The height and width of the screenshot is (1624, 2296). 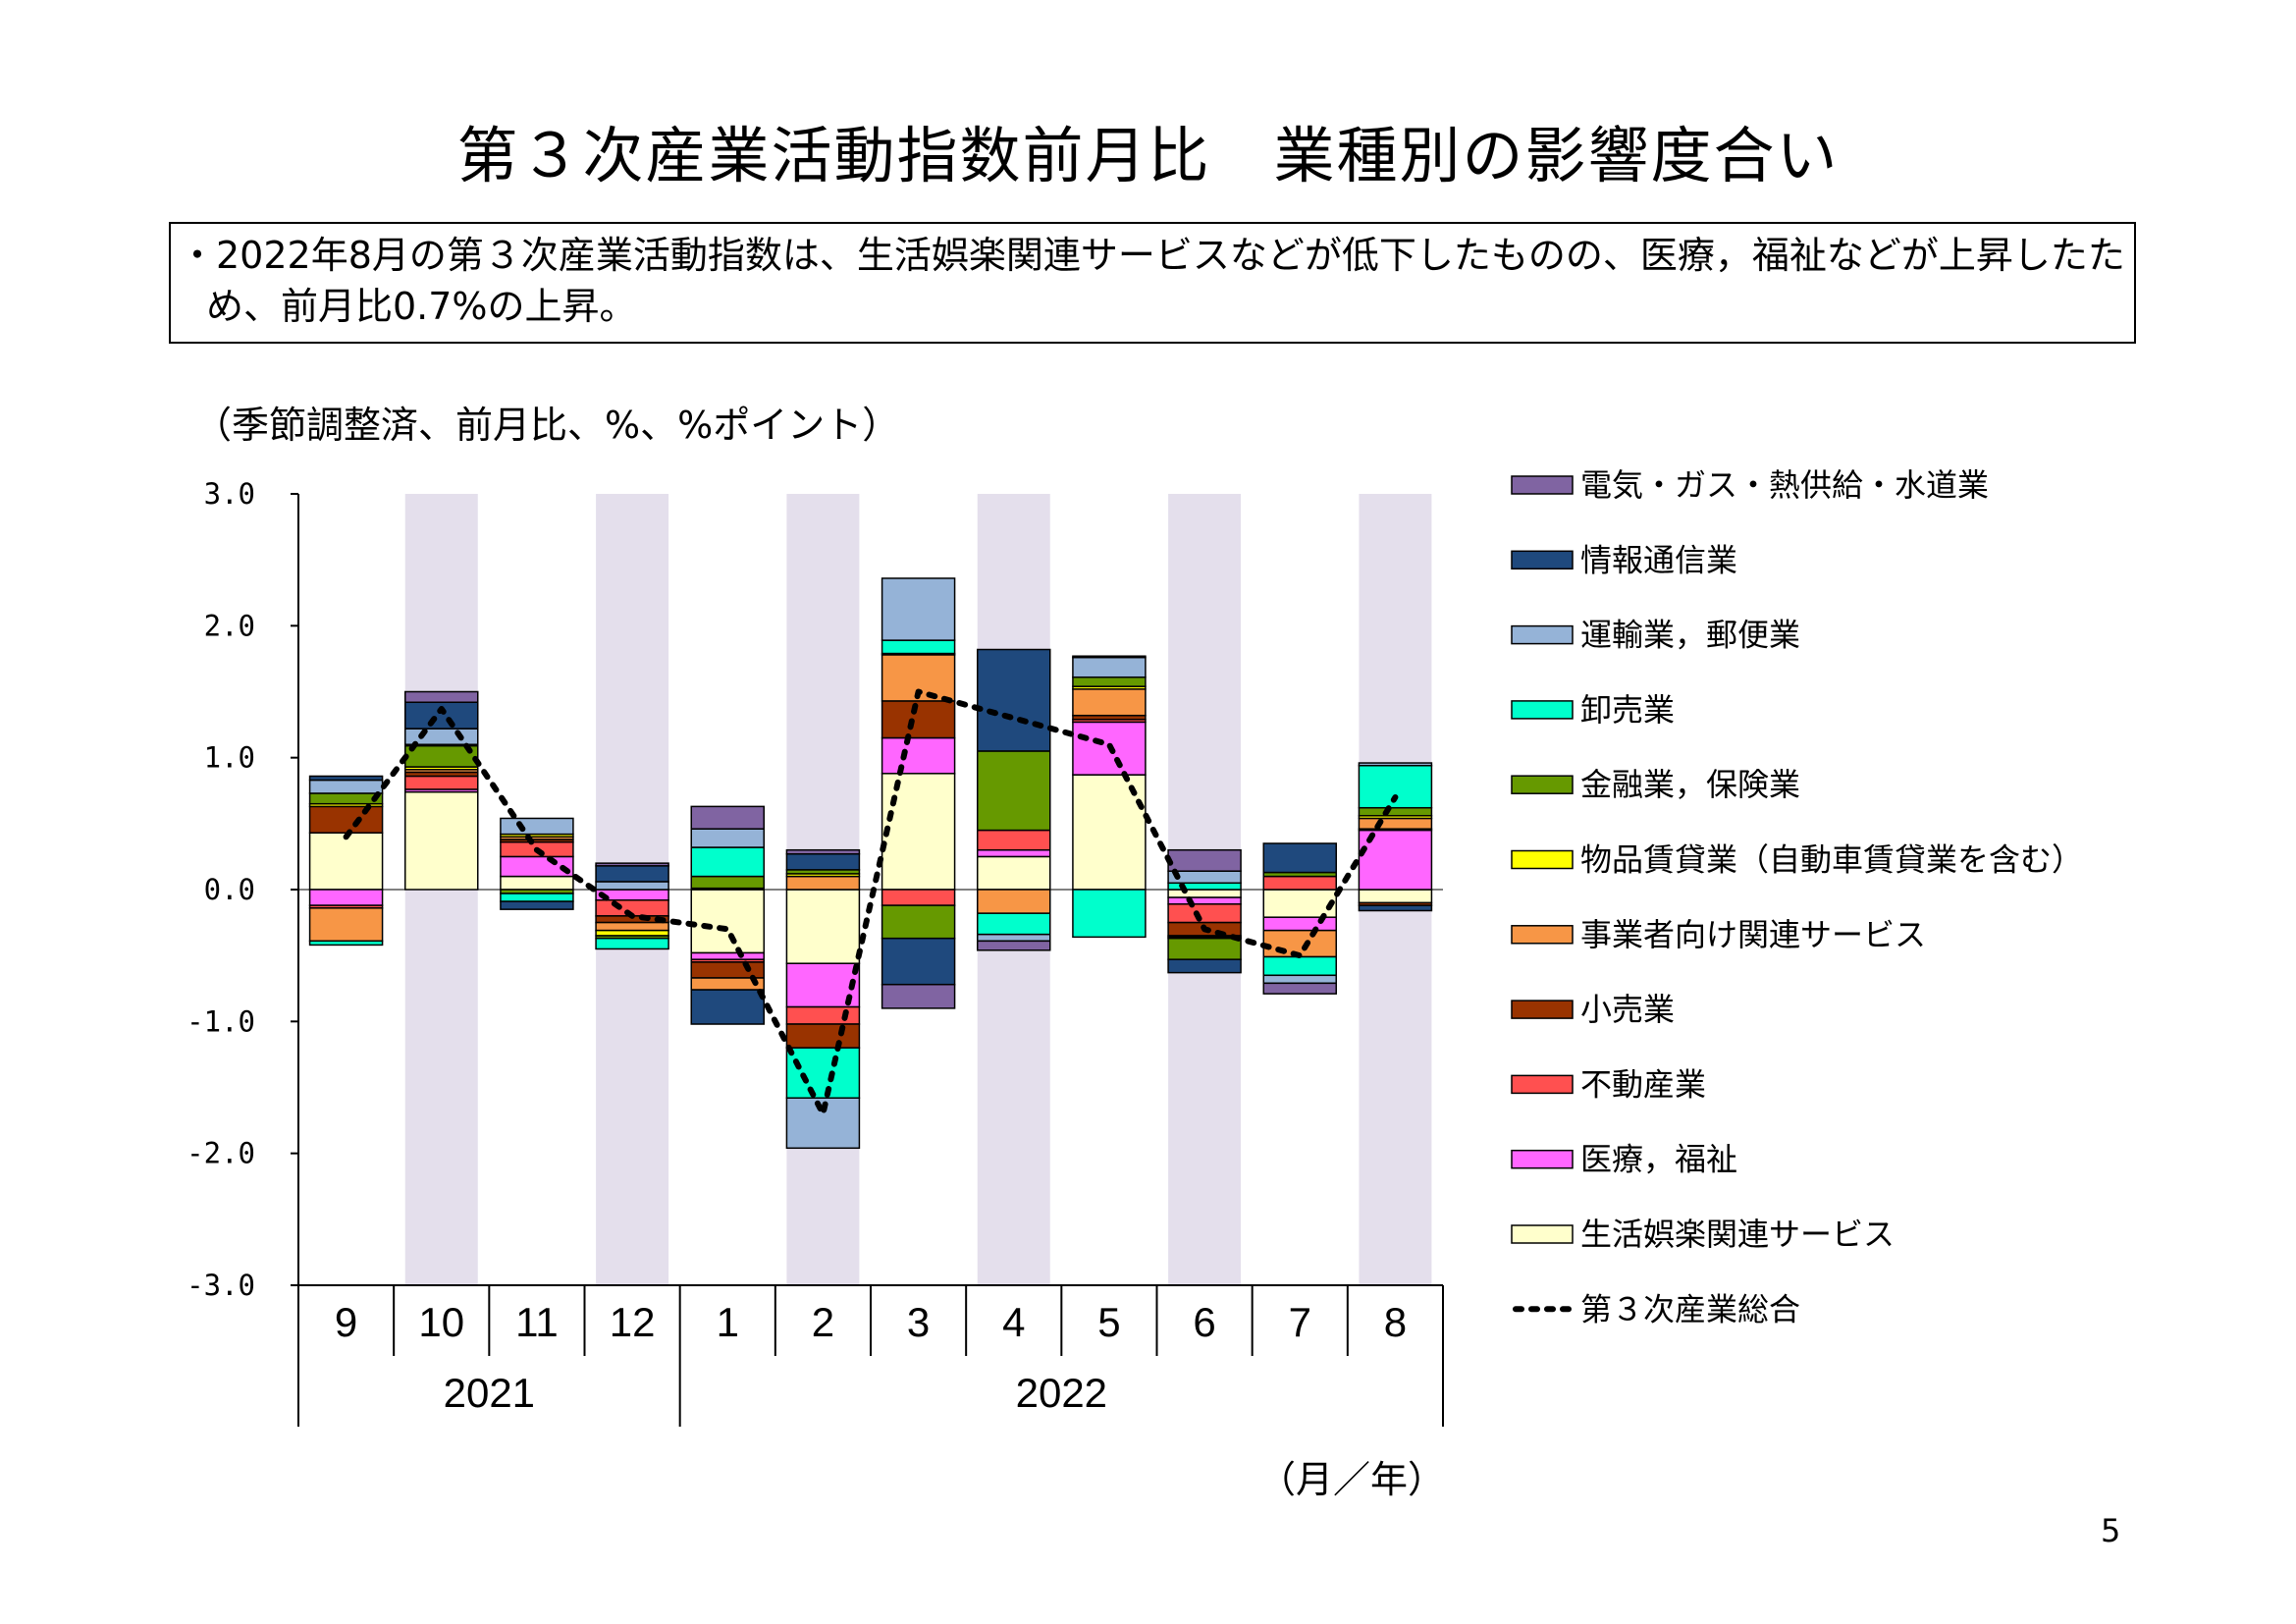 I want to click on x-tick-label: 8, so click(x=1395, y=1322).